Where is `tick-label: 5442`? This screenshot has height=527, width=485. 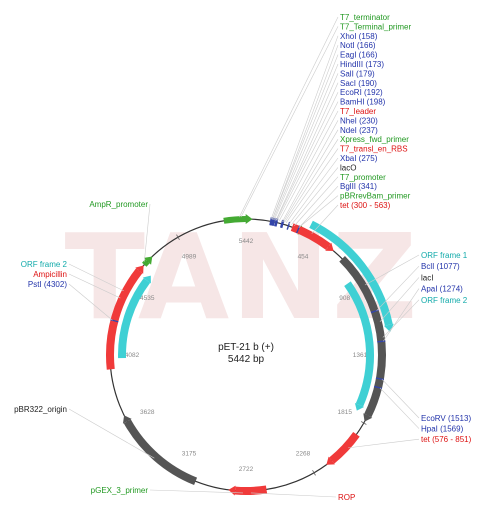 tick-label: 5442 is located at coordinates (246, 241).